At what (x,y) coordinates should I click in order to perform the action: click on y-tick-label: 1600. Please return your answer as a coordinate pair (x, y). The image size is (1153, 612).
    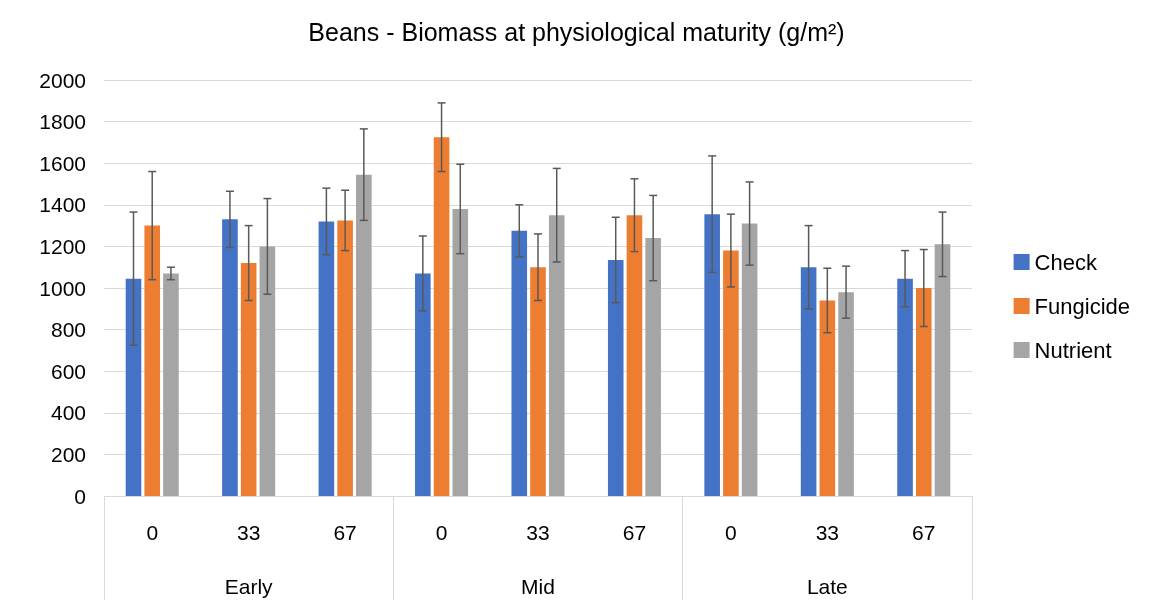
    Looking at the image, I should click on (62, 163).